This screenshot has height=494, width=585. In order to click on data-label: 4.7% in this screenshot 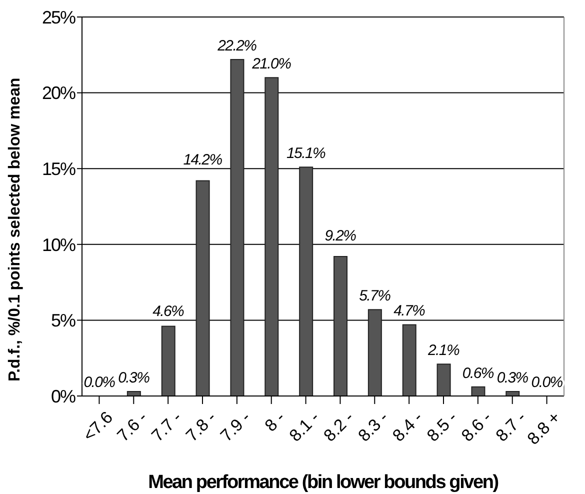, I will do `click(410, 311)`.